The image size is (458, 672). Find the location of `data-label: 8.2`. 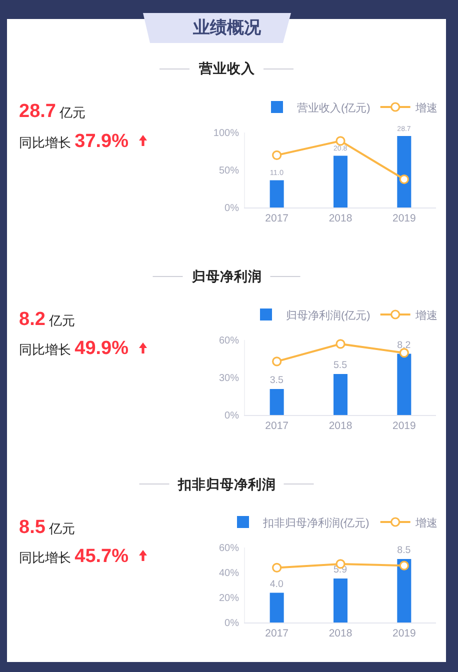

data-label: 8.2 is located at coordinates (404, 345).